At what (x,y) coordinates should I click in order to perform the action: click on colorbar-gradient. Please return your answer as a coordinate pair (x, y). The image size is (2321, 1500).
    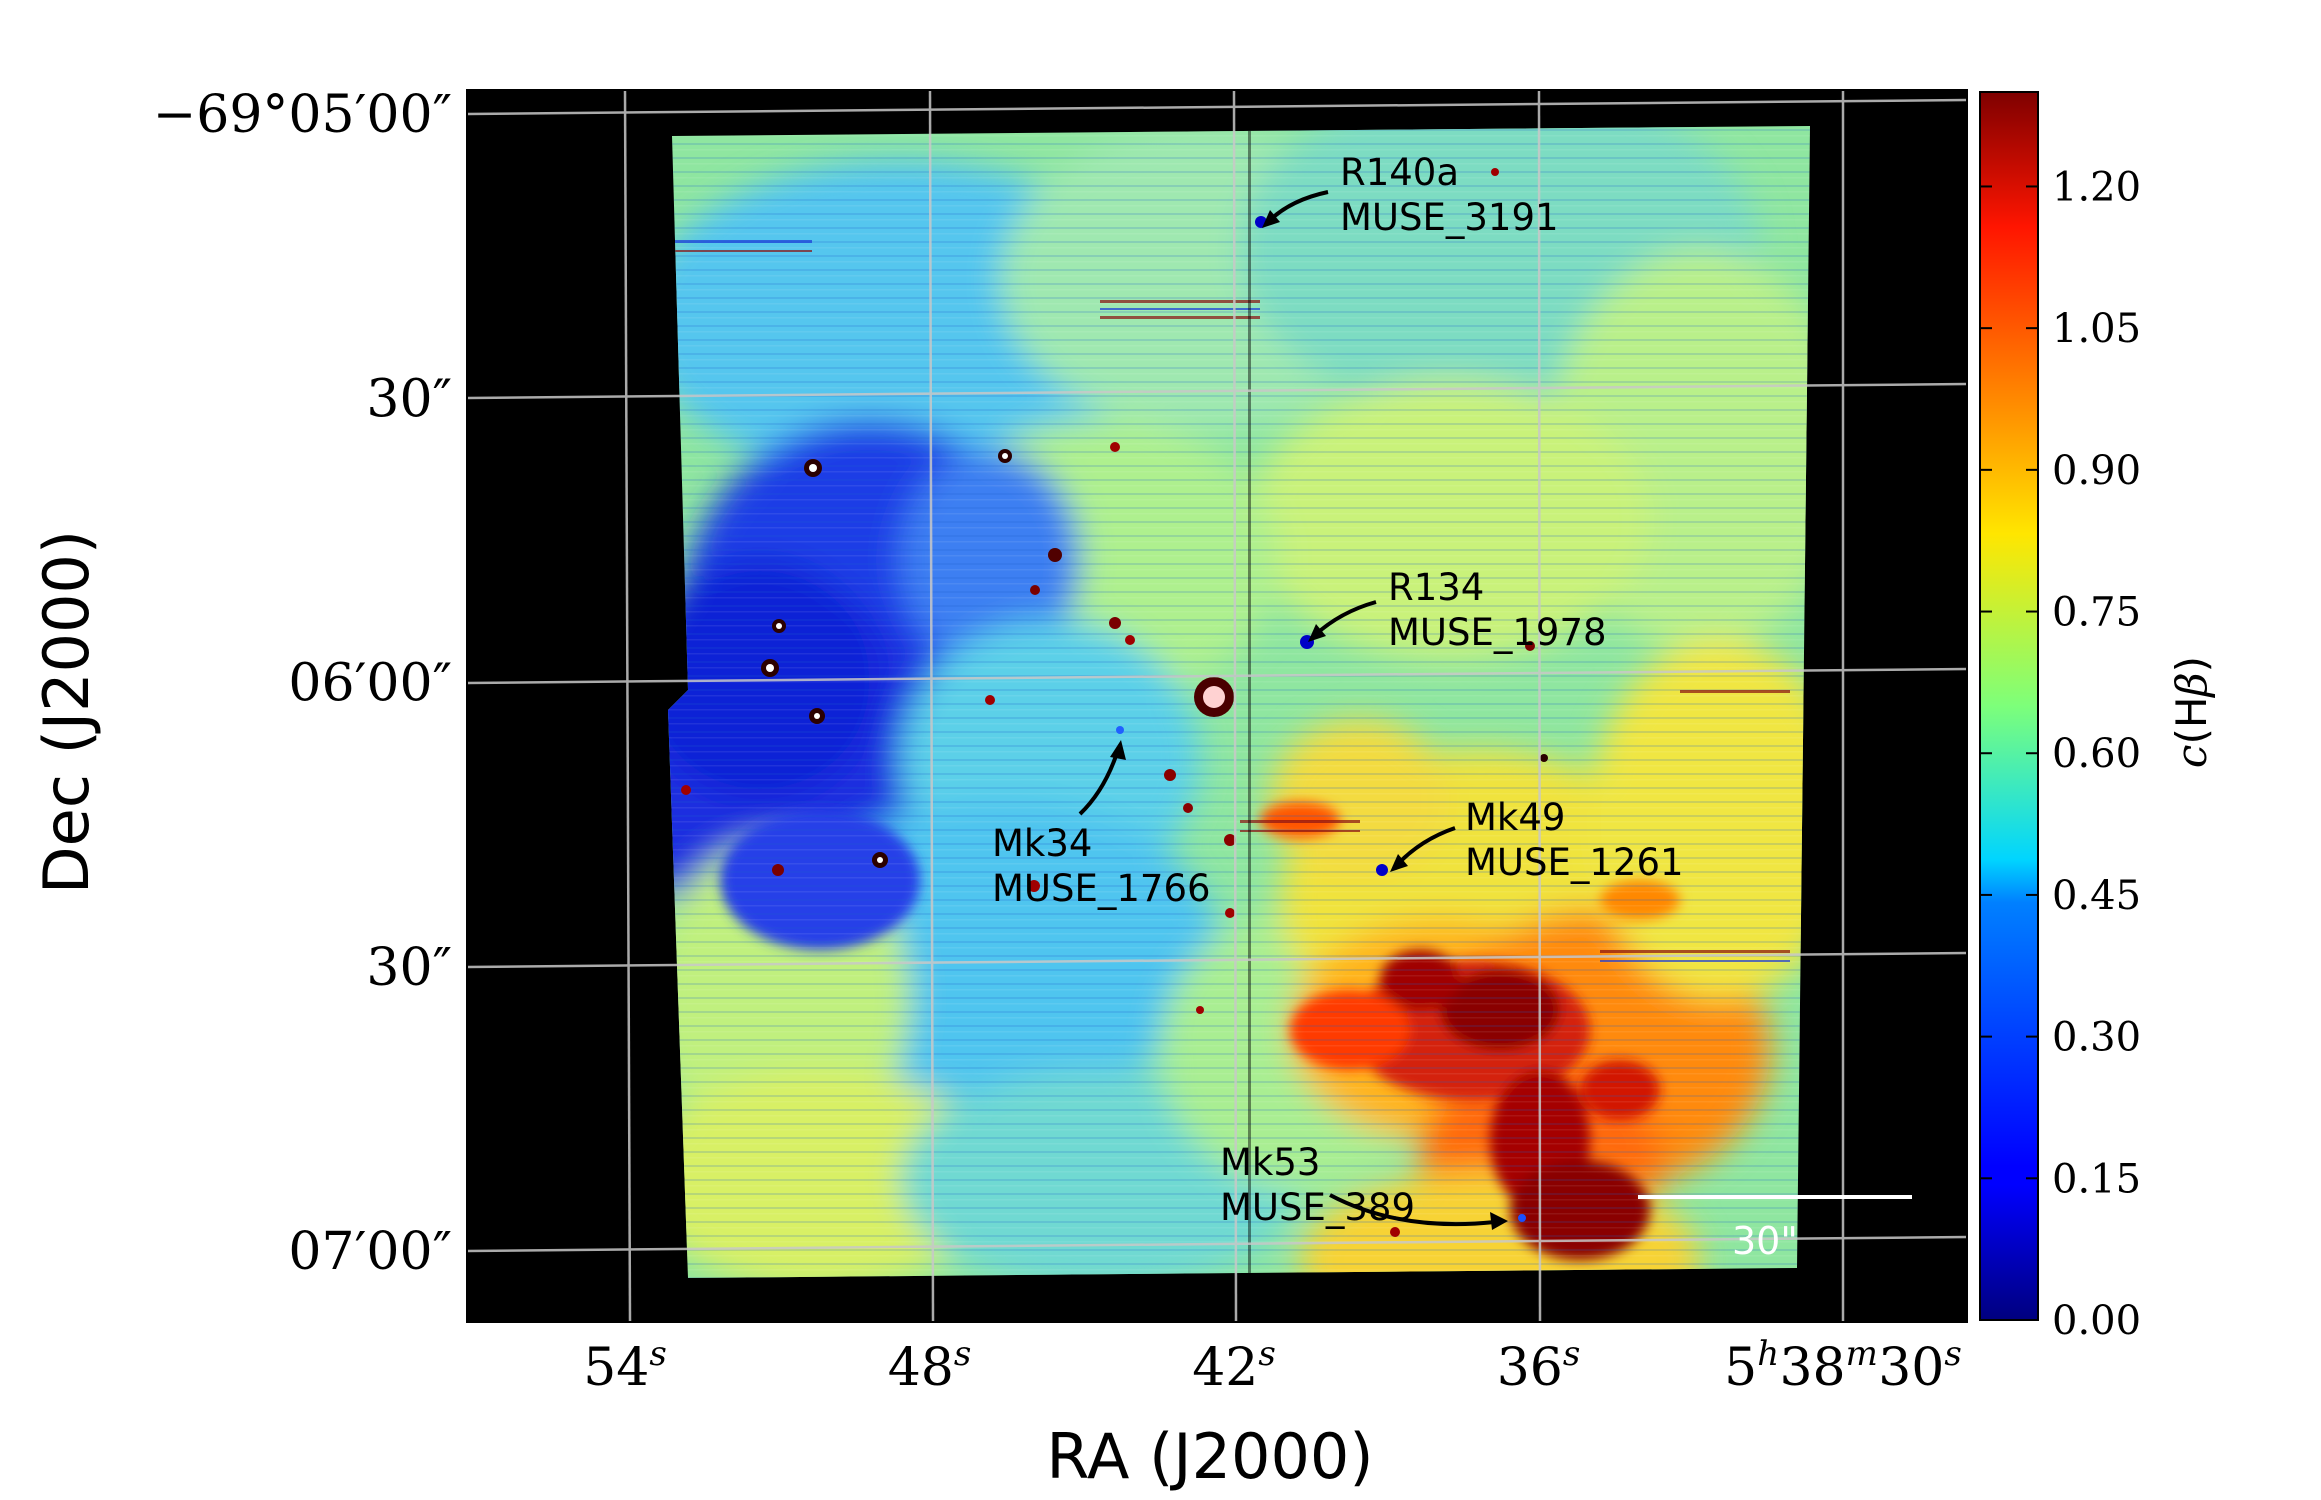
    Looking at the image, I should click on (2009, 706).